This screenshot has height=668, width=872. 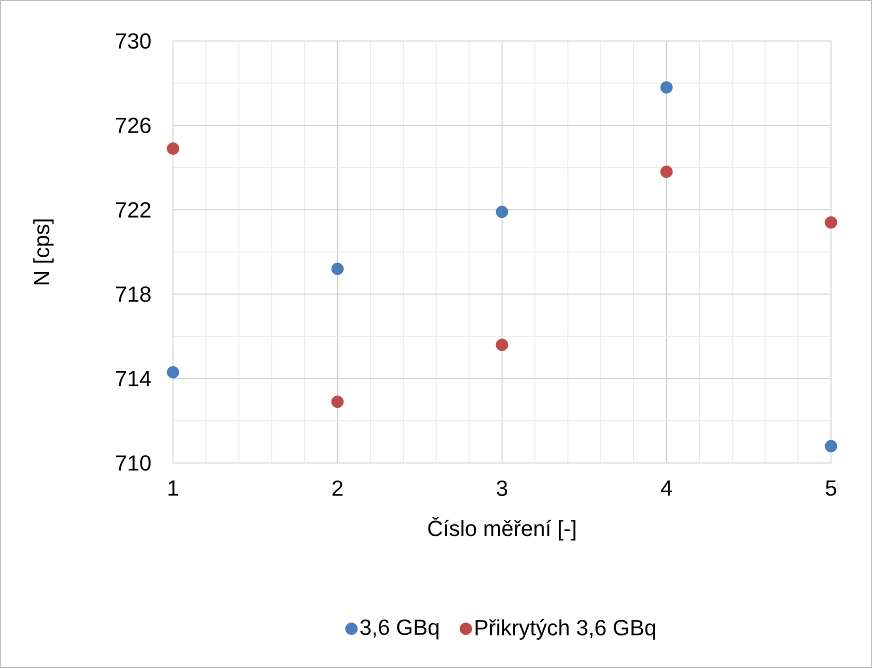 What do you see at coordinates (337, 488) in the screenshot?
I see `x-tick-label: 2` at bounding box center [337, 488].